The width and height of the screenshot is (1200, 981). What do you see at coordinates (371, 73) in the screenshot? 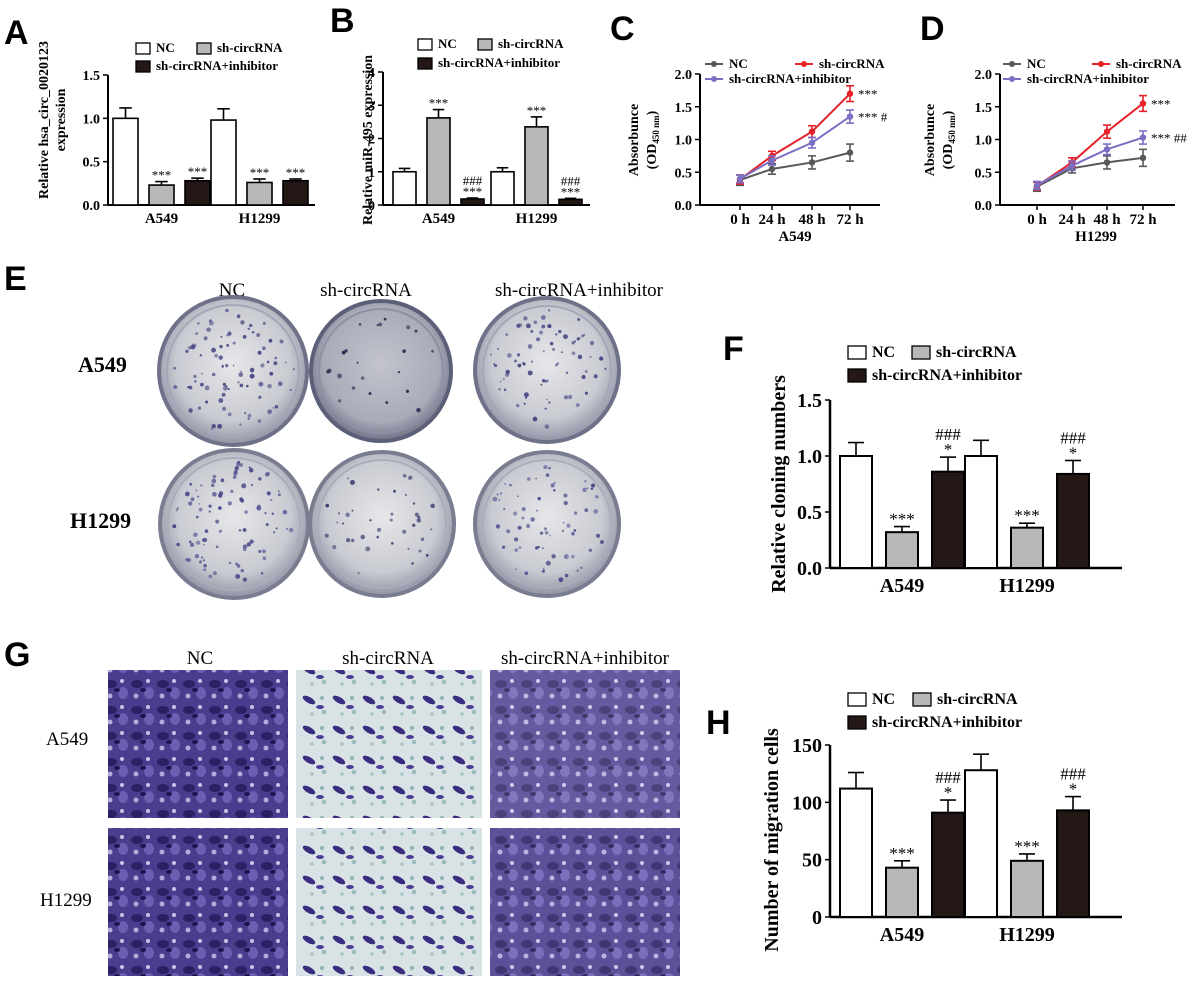
I see `y-tick-label: 4` at bounding box center [371, 73].